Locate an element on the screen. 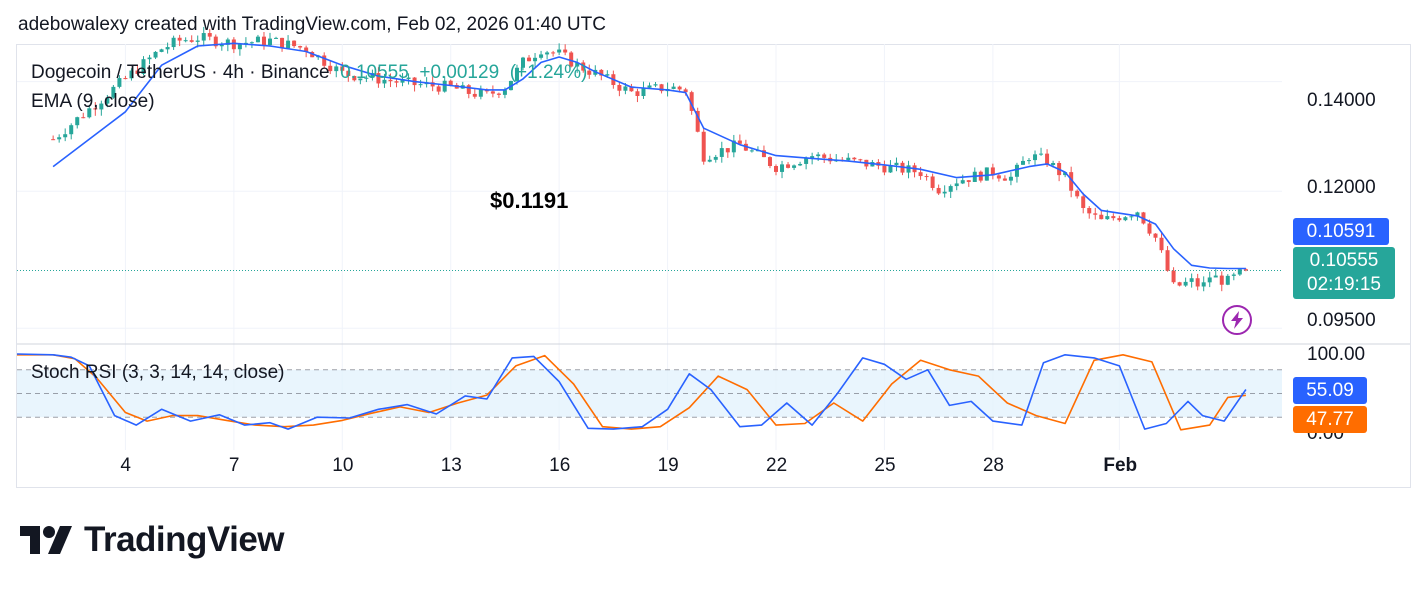  price-annotation: $0.1191 is located at coordinates (529, 200).